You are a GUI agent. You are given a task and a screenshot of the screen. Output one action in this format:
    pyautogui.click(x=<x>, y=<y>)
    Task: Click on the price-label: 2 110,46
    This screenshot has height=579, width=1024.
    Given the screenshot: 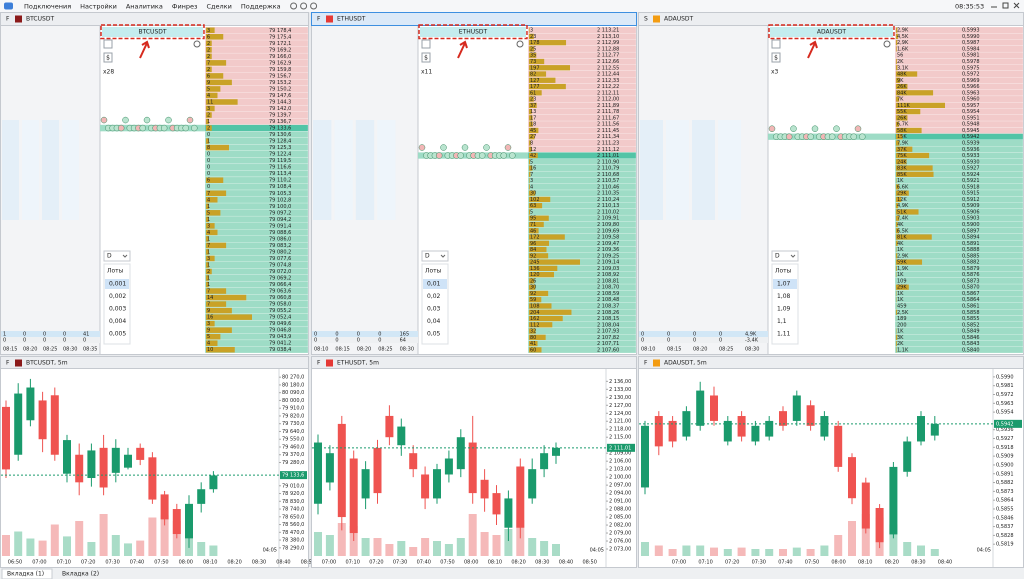 What is the action you would take?
    pyautogui.click(x=608, y=187)
    